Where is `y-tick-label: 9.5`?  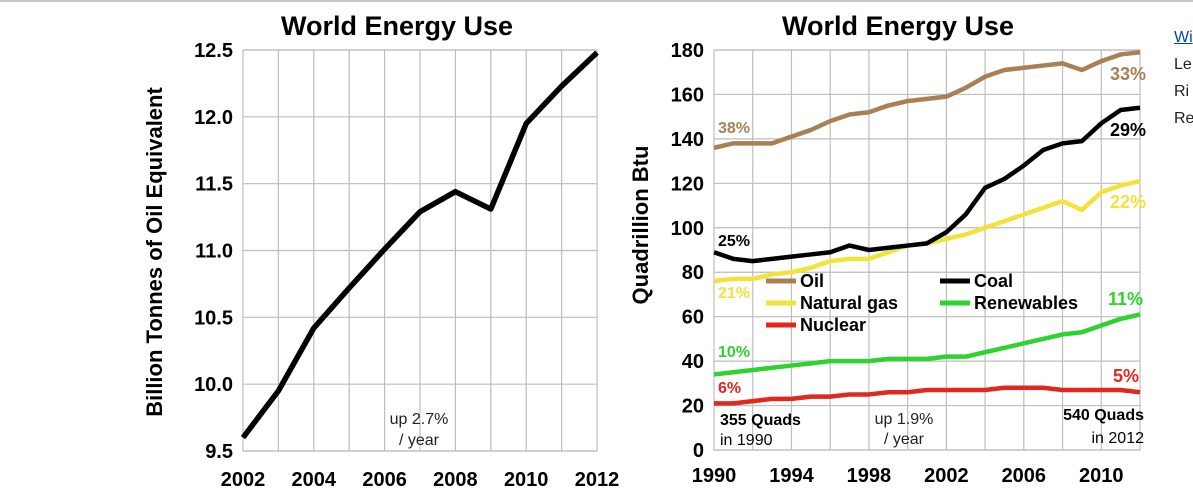
y-tick-label: 9.5 is located at coordinates (219, 452).